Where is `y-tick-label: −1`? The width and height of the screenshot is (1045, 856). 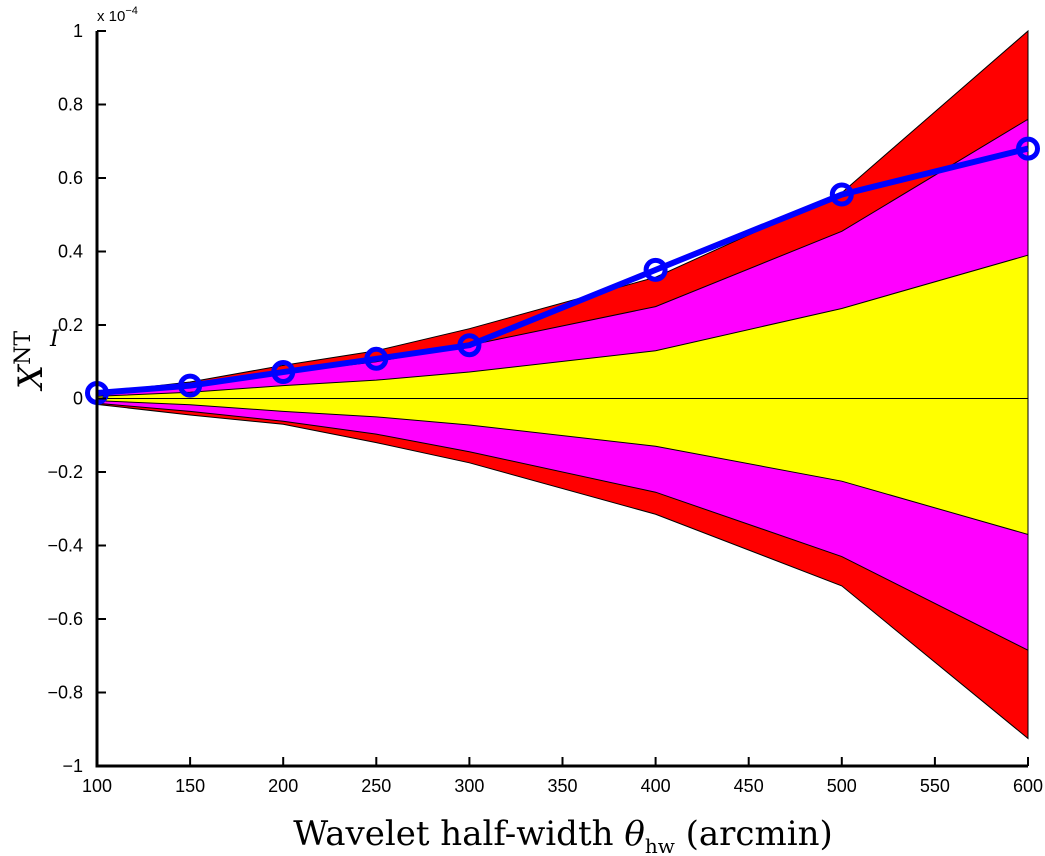
y-tick-label: −1 is located at coordinates (72, 766).